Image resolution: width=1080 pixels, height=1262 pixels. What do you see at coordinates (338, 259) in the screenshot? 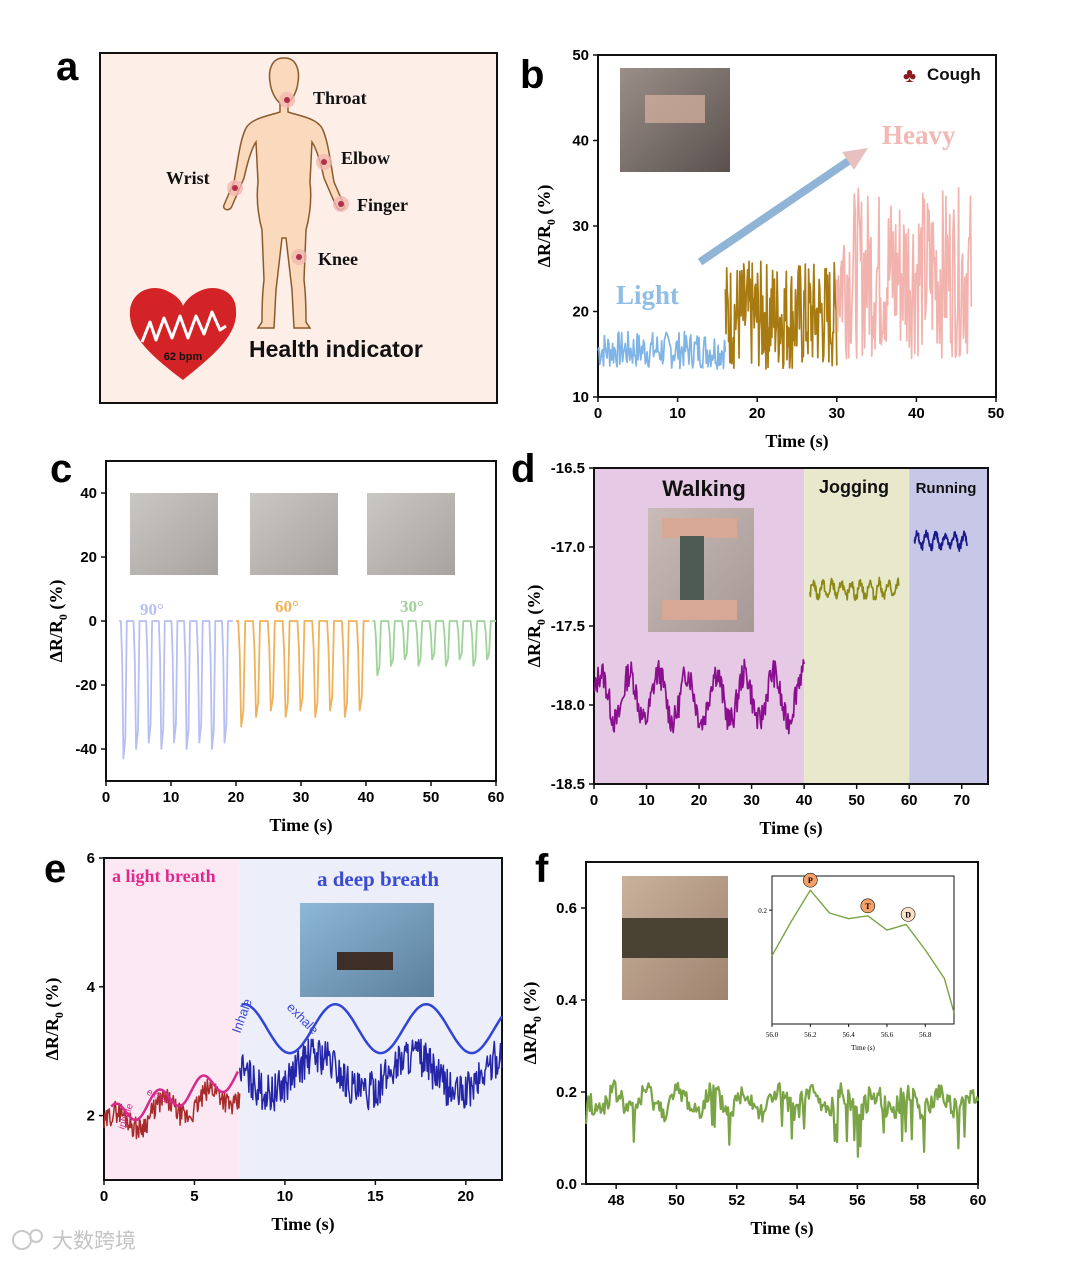
I see `body-label-knee: Knee` at bounding box center [338, 259].